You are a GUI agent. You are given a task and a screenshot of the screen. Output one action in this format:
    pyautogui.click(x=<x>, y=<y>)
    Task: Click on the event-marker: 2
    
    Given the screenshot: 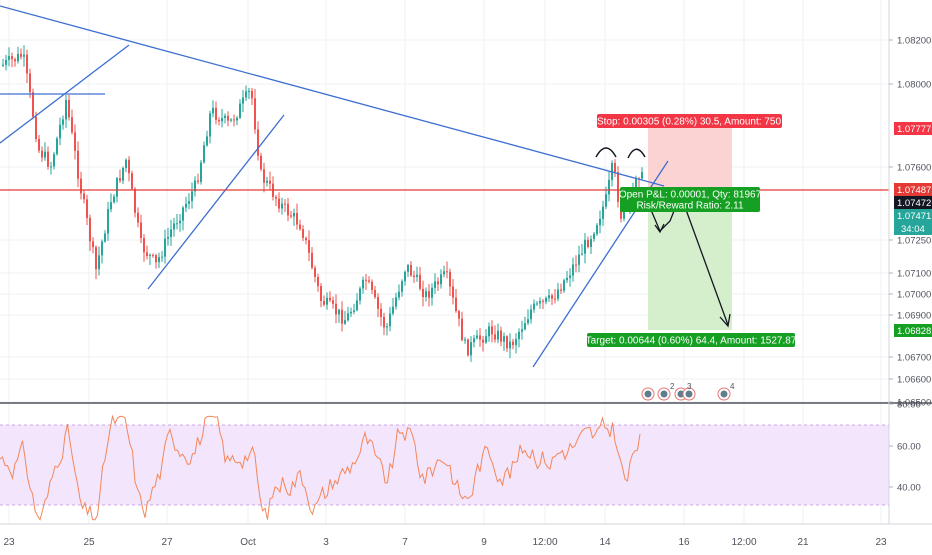 What is the action you would take?
    pyautogui.click(x=666, y=391)
    